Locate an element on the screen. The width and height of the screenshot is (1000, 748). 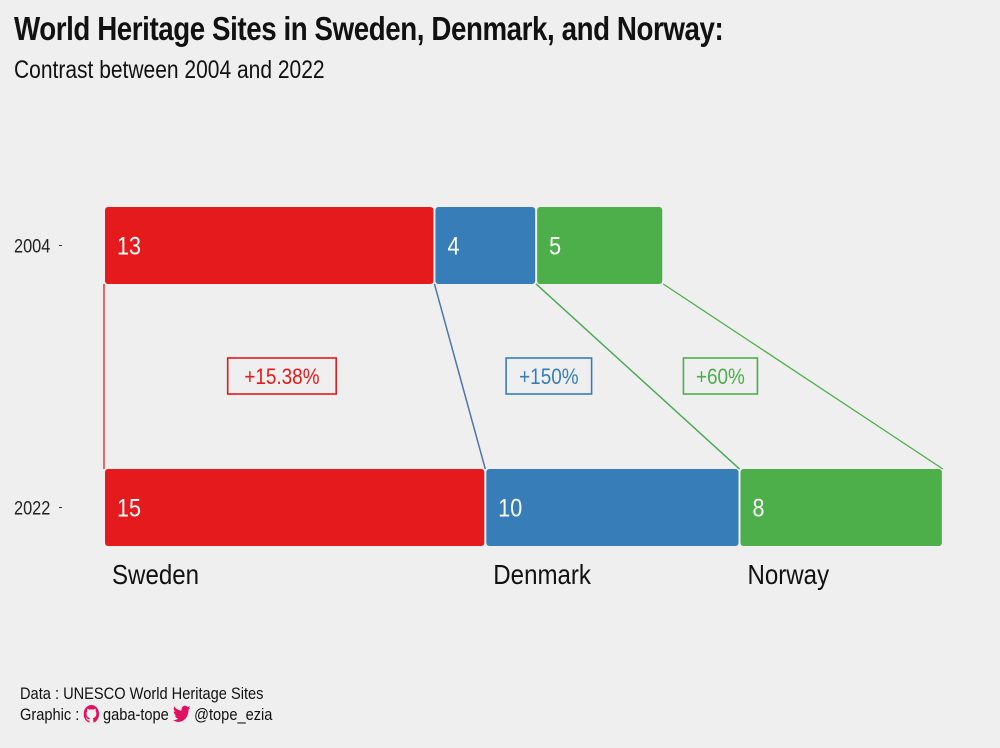
change-box-denmark is located at coordinates (549, 376).